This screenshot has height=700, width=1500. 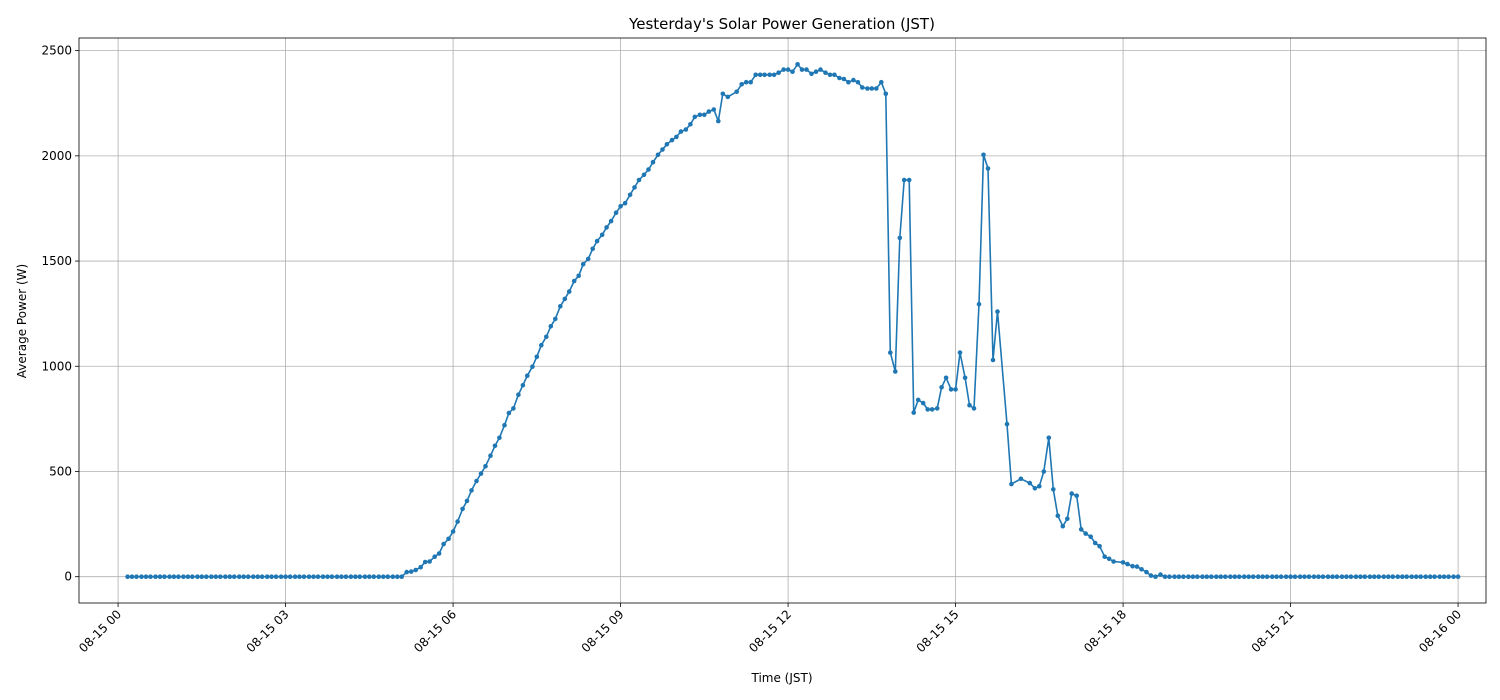 I want to click on y-tick-label: 0, so click(x=68, y=577).